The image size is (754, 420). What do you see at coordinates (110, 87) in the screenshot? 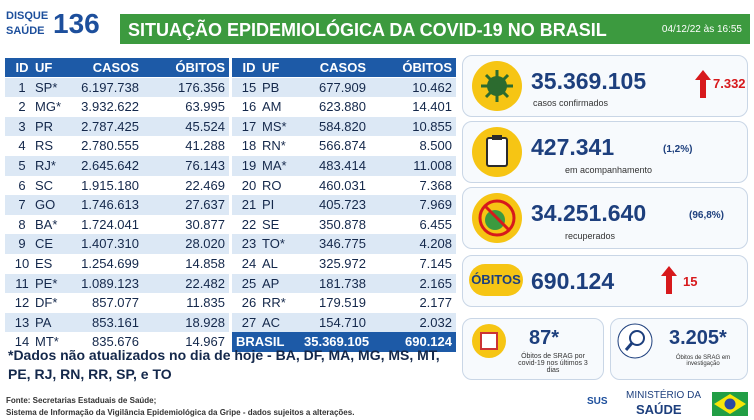
I see `table-cell: 6.197.738` at bounding box center [110, 87].